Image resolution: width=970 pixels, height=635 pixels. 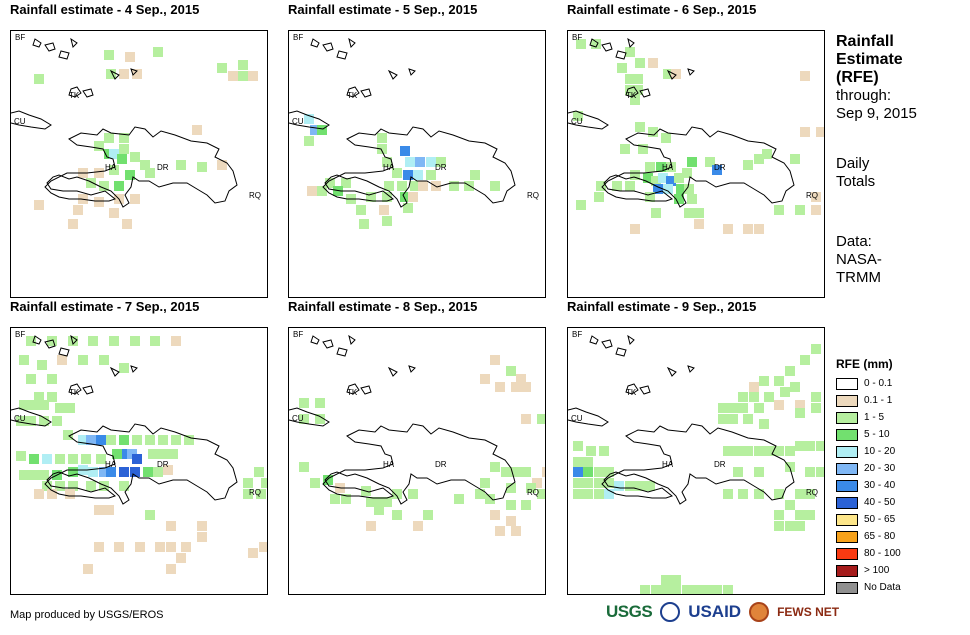 I want to click on coastline-outline, so click(x=402, y=122).